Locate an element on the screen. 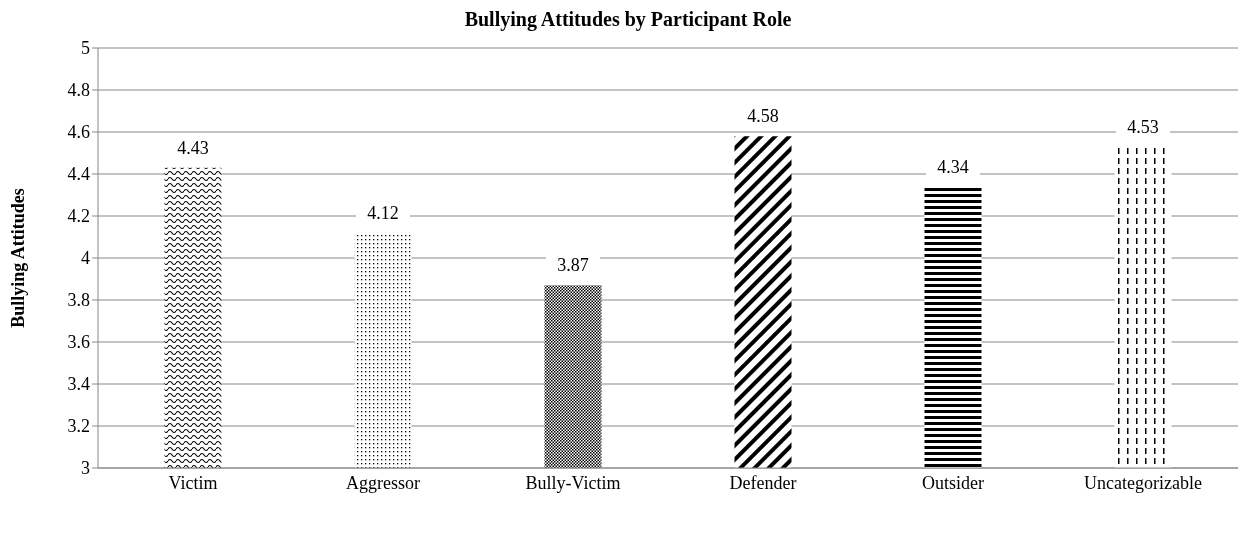 This screenshot has height=535, width=1256. y-tick-label: 3.2 is located at coordinates (78, 426).